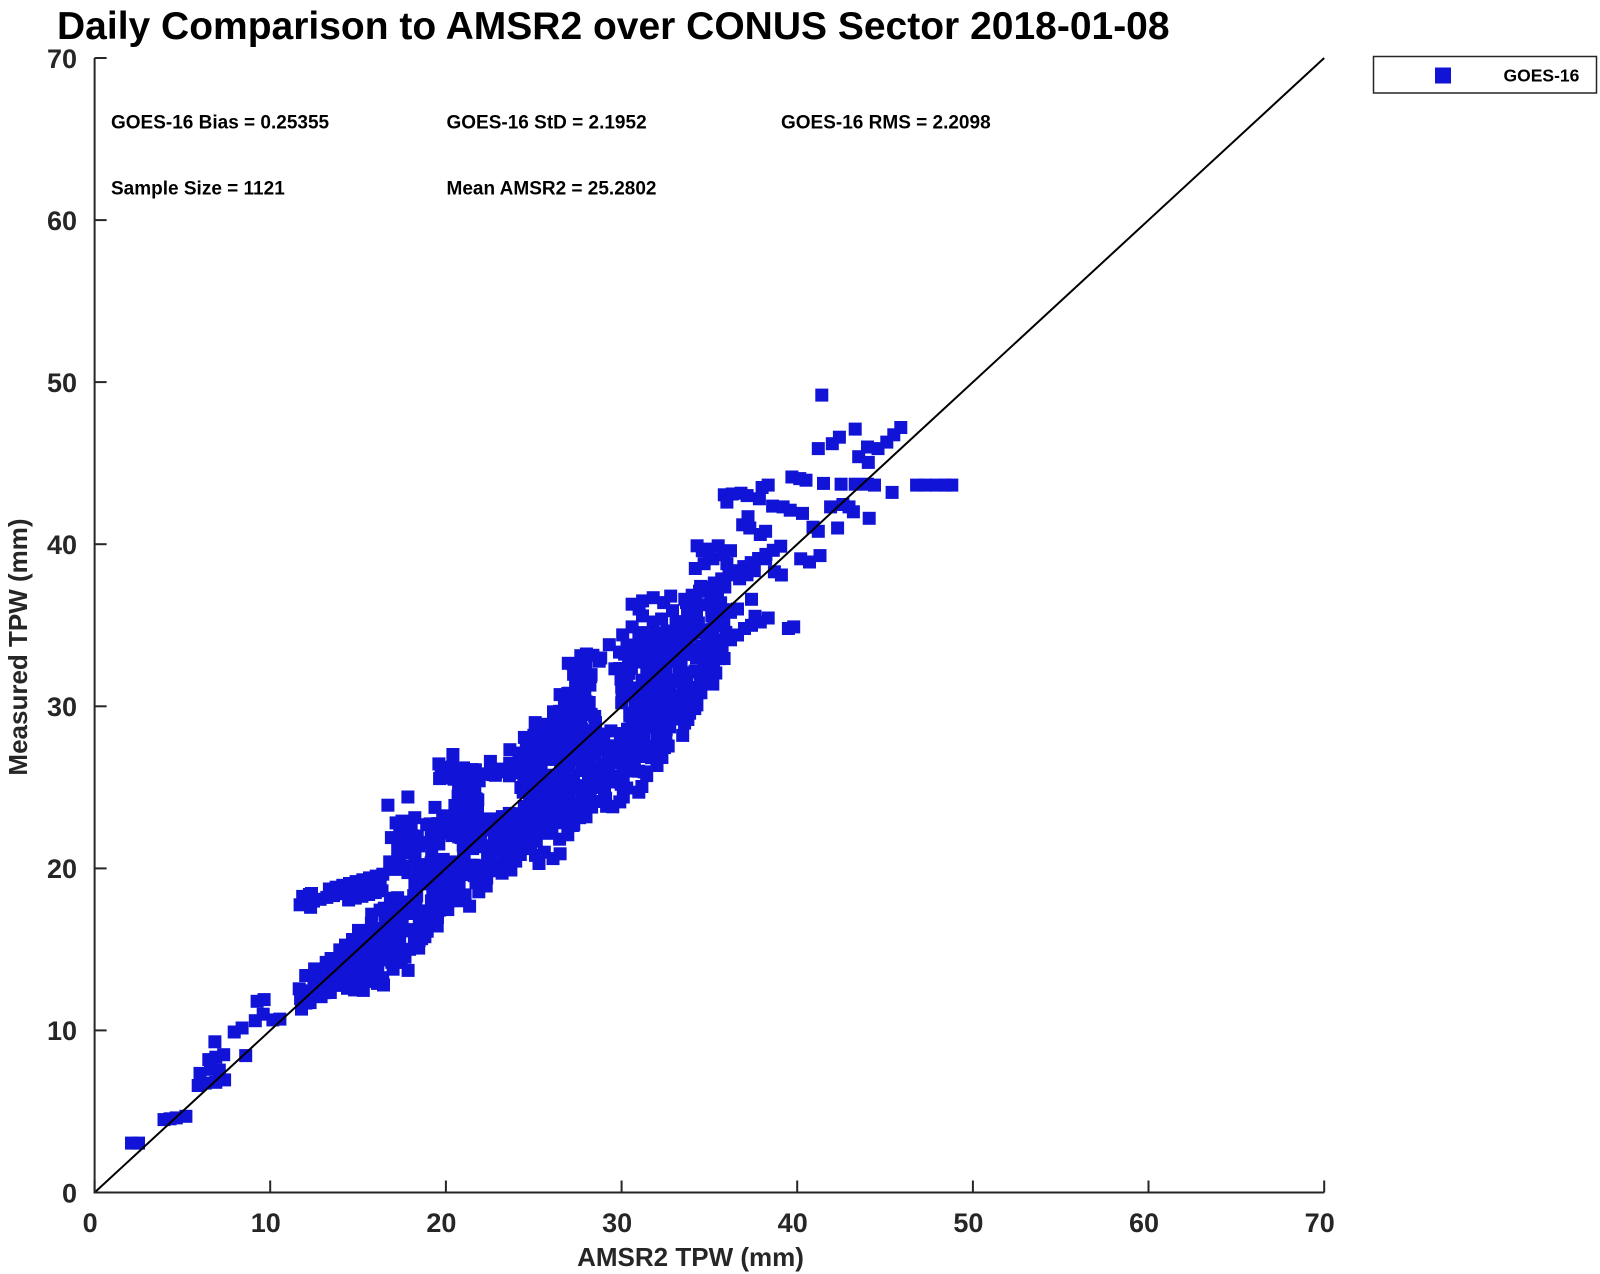  Describe the element at coordinates (886, 123) in the screenshot. I see `svg-text: GOES-16 RMS = 2.2098` at that location.